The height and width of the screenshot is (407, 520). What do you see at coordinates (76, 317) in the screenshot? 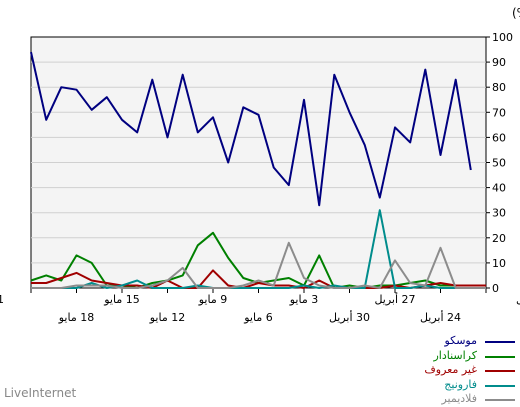
I see `x-tick-label: 18 مايو` at bounding box center [76, 317].